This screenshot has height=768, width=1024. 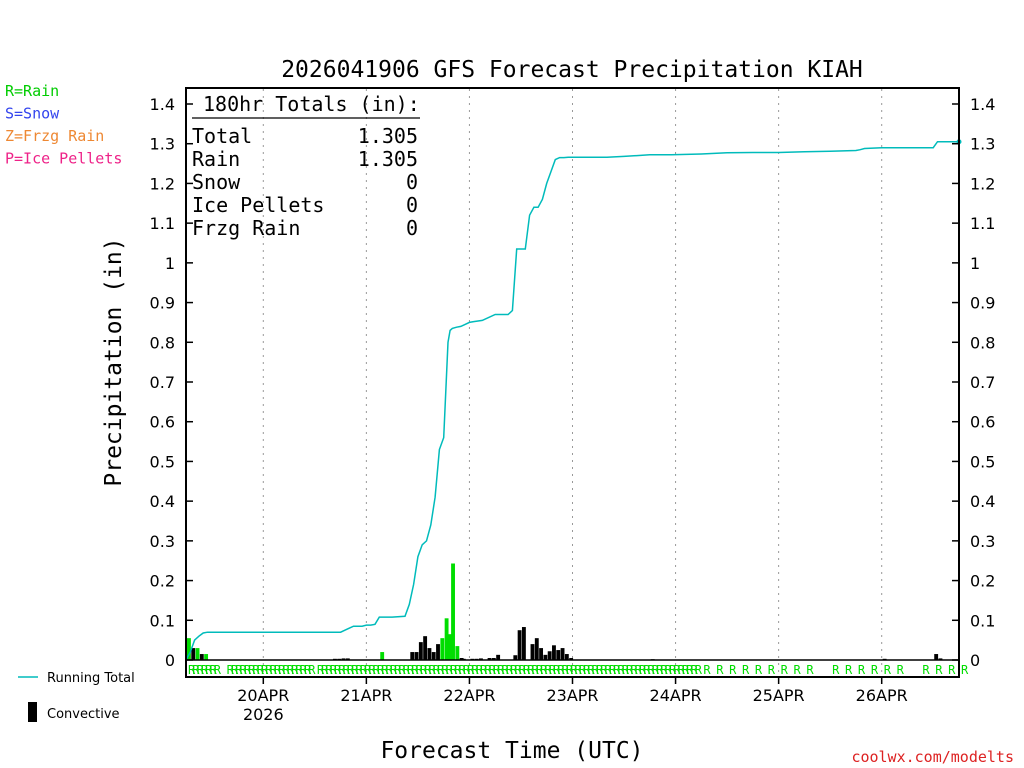 I want to click on running-total-legend-label: Running Total, so click(x=91, y=678).